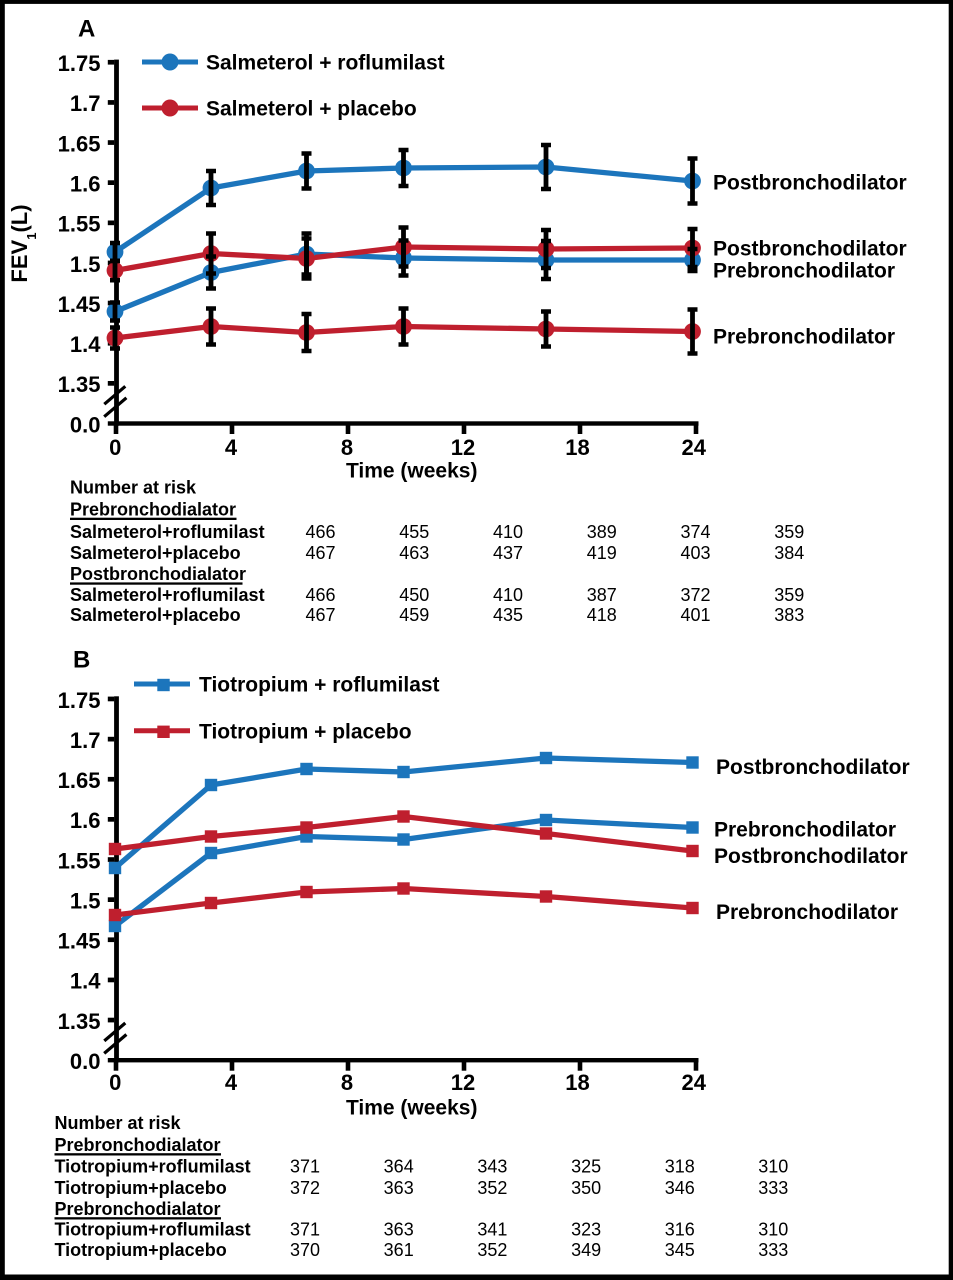 The height and width of the screenshot is (1280, 953). I want to click on svg-text: 387, so click(602, 595).